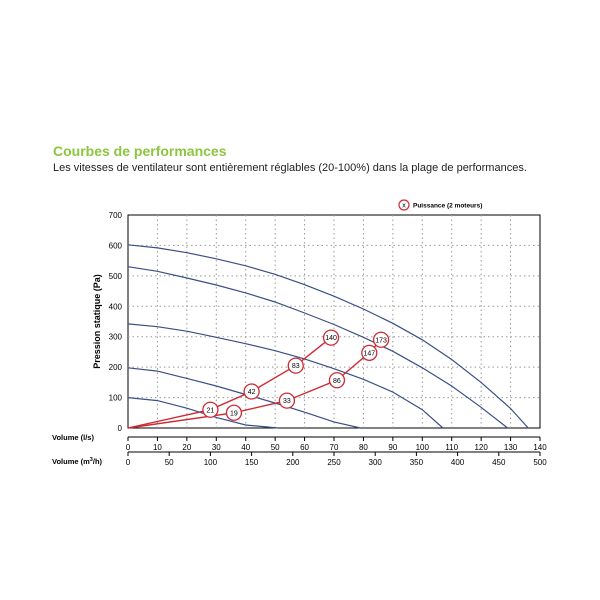 This screenshot has height=600, width=600. What do you see at coordinates (140, 151) in the screenshot?
I see `section-heading: Courbes de performances` at bounding box center [140, 151].